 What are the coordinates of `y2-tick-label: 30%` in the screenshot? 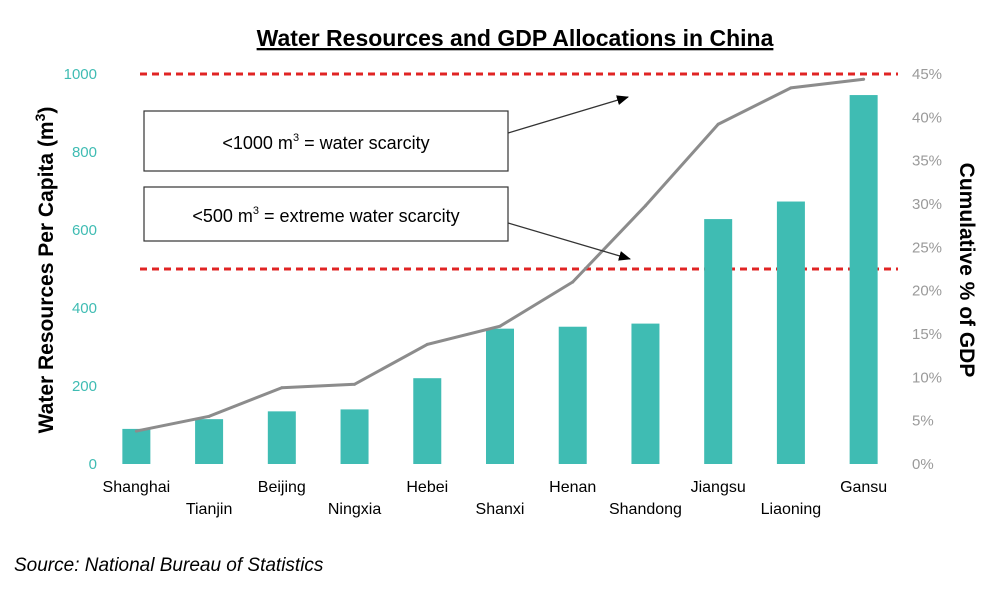 It's located at (927, 204).